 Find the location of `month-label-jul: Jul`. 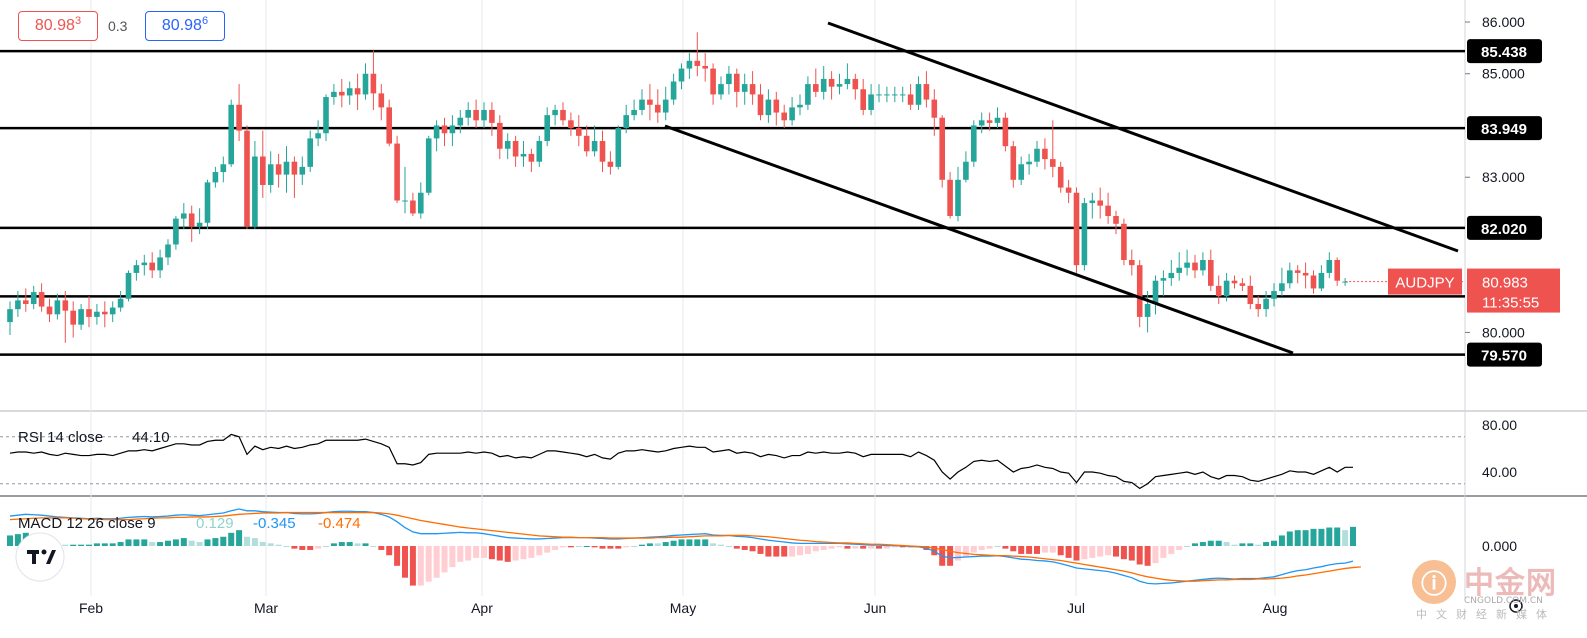

month-label-jul: Jul is located at coordinates (1076, 608).